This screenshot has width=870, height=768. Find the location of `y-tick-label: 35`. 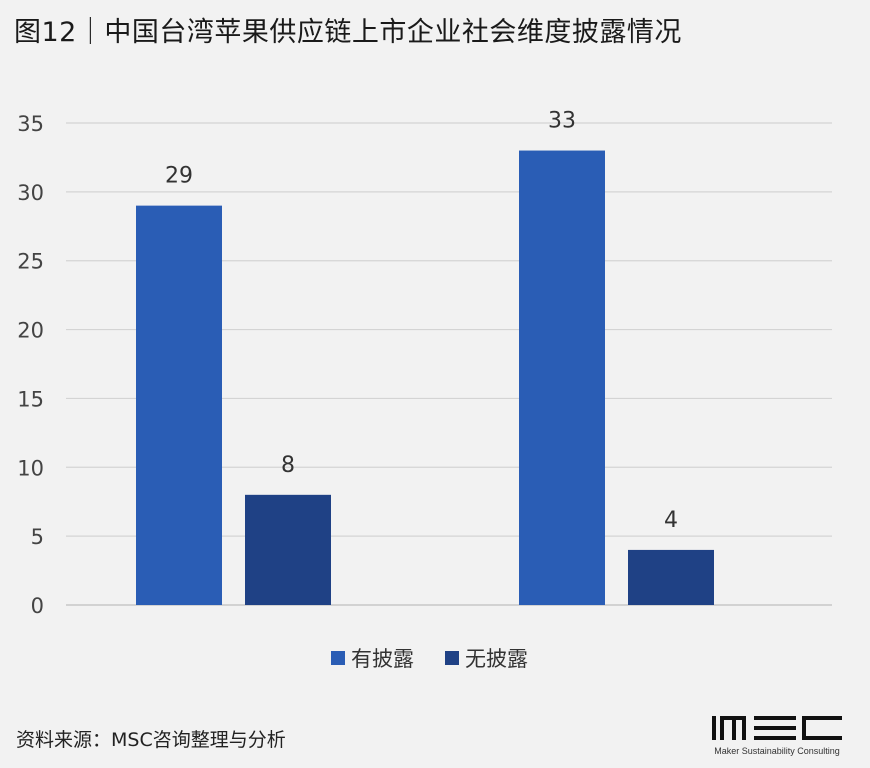

y-tick-label: 35 is located at coordinates (30, 124).